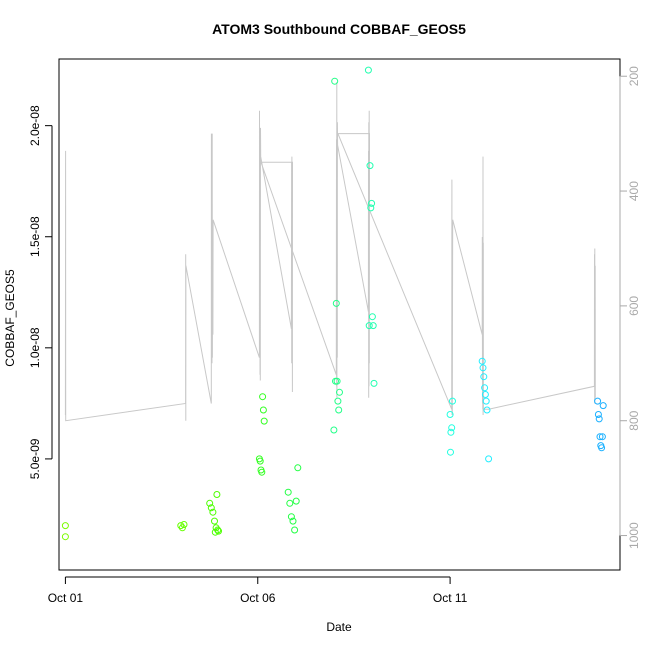 This screenshot has height=650, width=650. Describe the element at coordinates (634, 535) in the screenshot. I see `y2-tick-label: 1000` at that location.